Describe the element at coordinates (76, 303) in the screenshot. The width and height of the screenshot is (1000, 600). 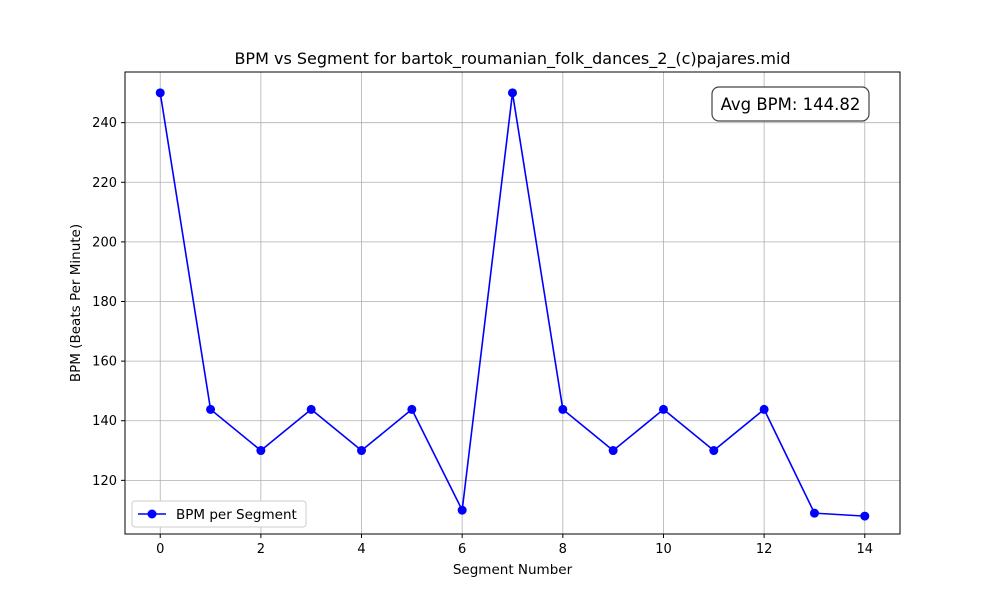
I see `y-axis-title: BPM (Beats Per Minute)` at that location.